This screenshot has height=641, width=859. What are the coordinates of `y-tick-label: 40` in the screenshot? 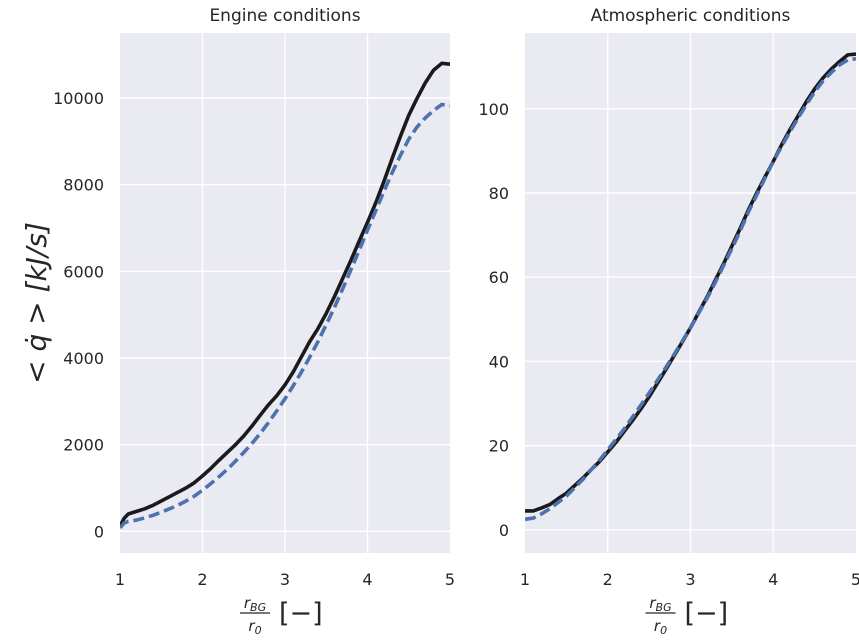 It's located at (499, 361).